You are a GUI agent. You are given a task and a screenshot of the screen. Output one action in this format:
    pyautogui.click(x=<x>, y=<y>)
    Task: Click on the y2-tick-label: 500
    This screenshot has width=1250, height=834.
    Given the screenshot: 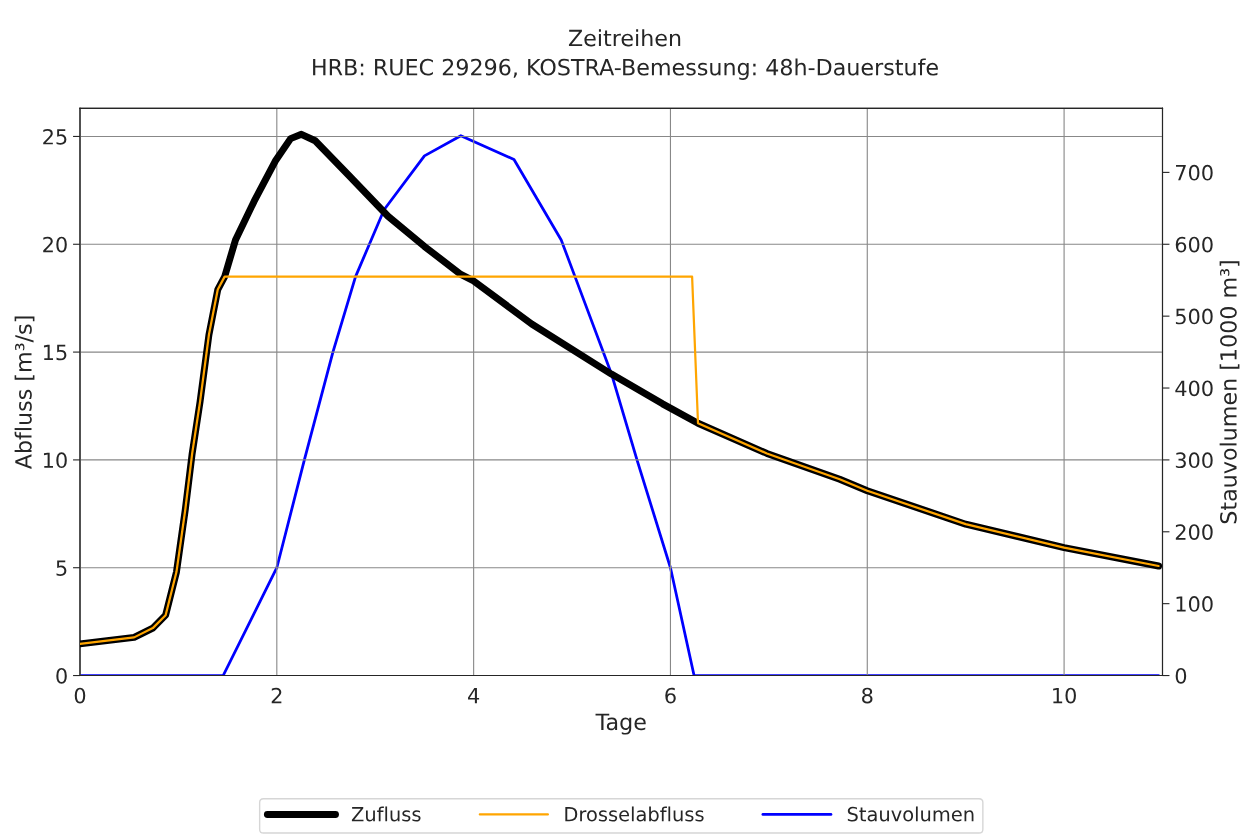 What is the action you would take?
    pyautogui.click(x=1194, y=316)
    